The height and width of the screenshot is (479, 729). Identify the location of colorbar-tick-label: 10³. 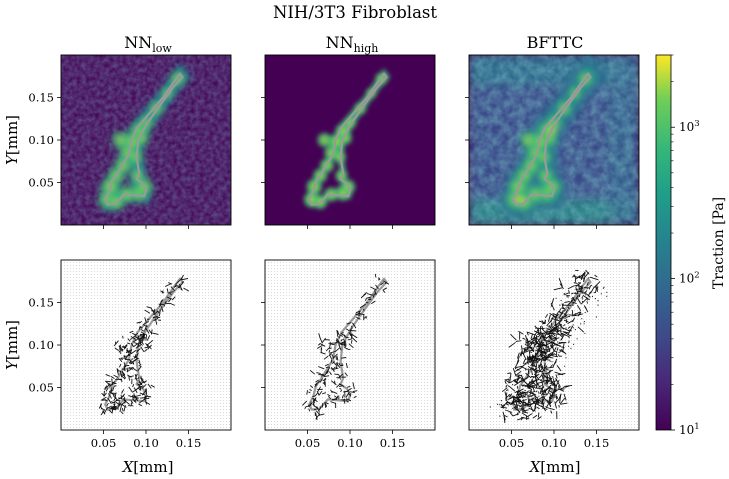
(689, 126).